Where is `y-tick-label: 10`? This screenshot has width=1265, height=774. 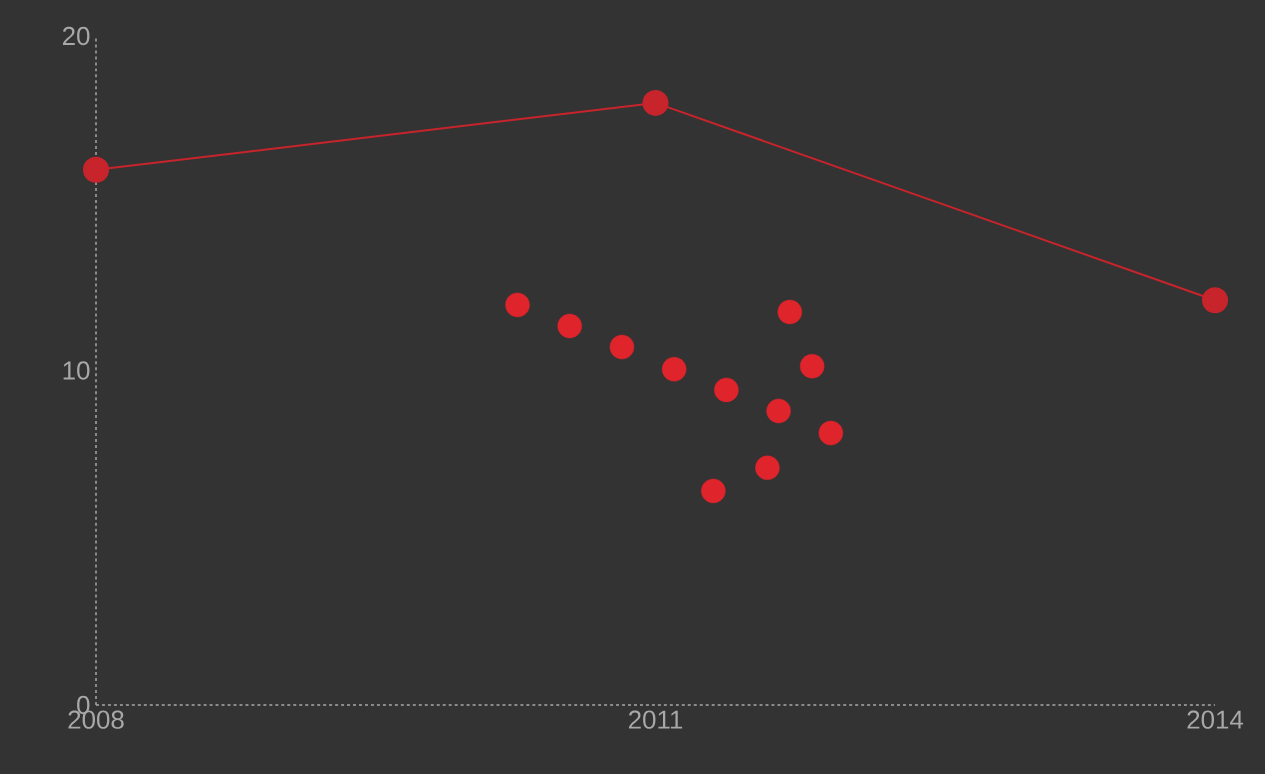
y-tick-label: 10 is located at coordinates (76, 370).